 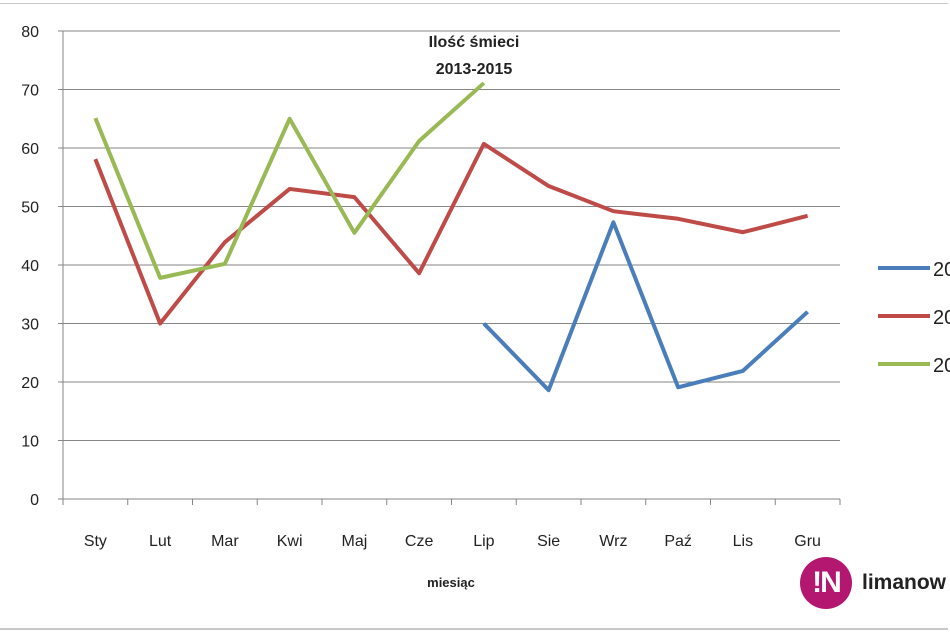 What do you see at coordinates (30, 32) in the screenshot?
I see `y-tick-label: 80` at bounding box center [30, 32].